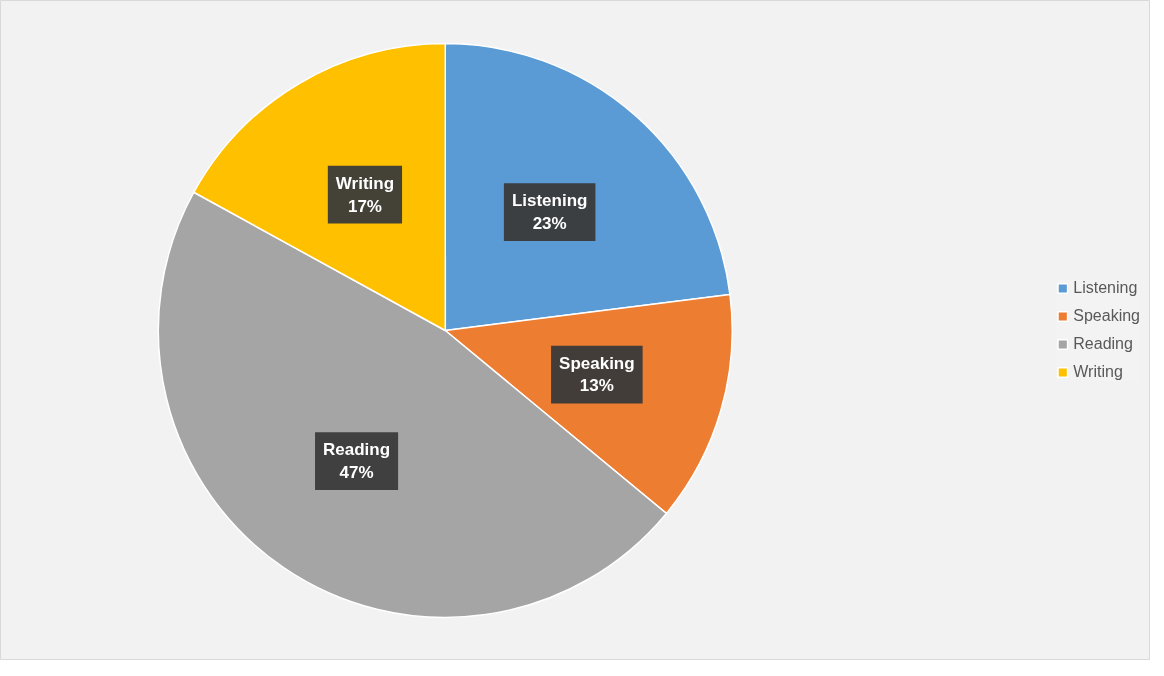  Describe the element at coordinates (1103, 344) in the screenshot. I see `legend-label: Reading` at that location.